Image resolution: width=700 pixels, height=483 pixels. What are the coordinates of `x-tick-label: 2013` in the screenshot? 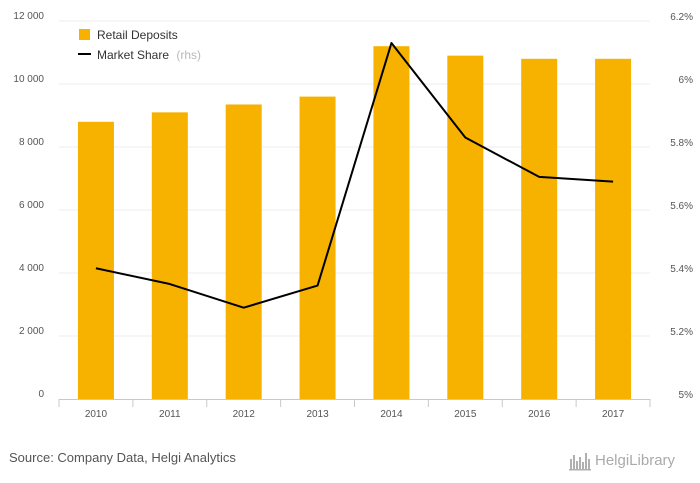 It's located at (317, 414).